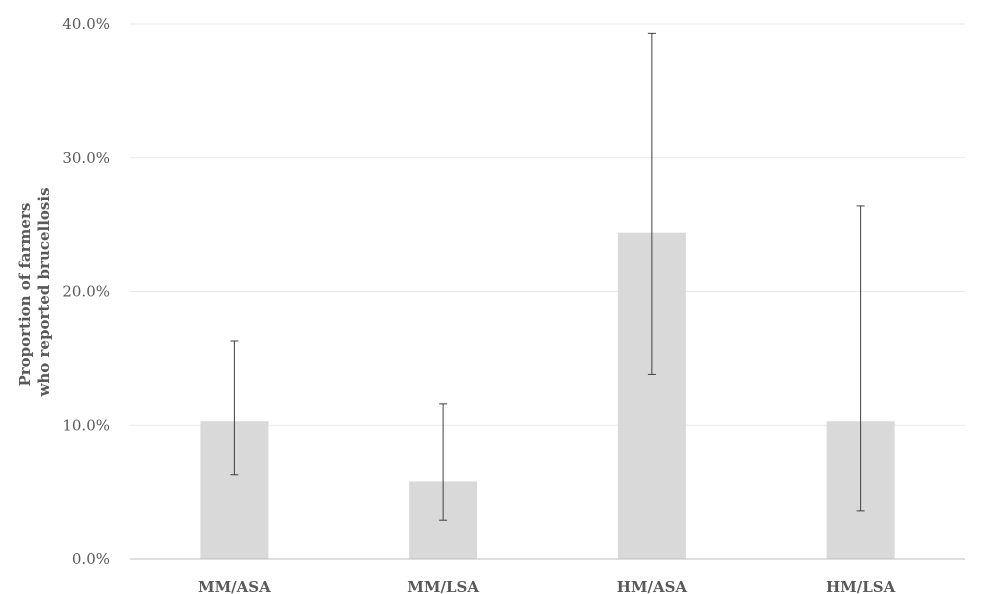 The width and height of the screenshot is (992, 594). Describe the element at coordinates (25, 295) in the screenshot. I see `y-axis-title-line-1: Proportion of farmers` at that location.